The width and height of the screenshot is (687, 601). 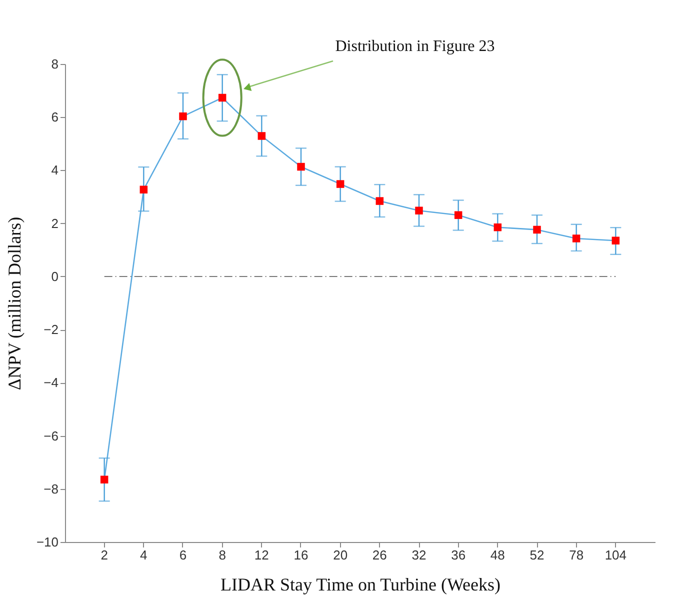 What do you see at coordinates (419, 555) in the screenshot?
I see `x-tick-label: 32` at bounding box center [419, 555].